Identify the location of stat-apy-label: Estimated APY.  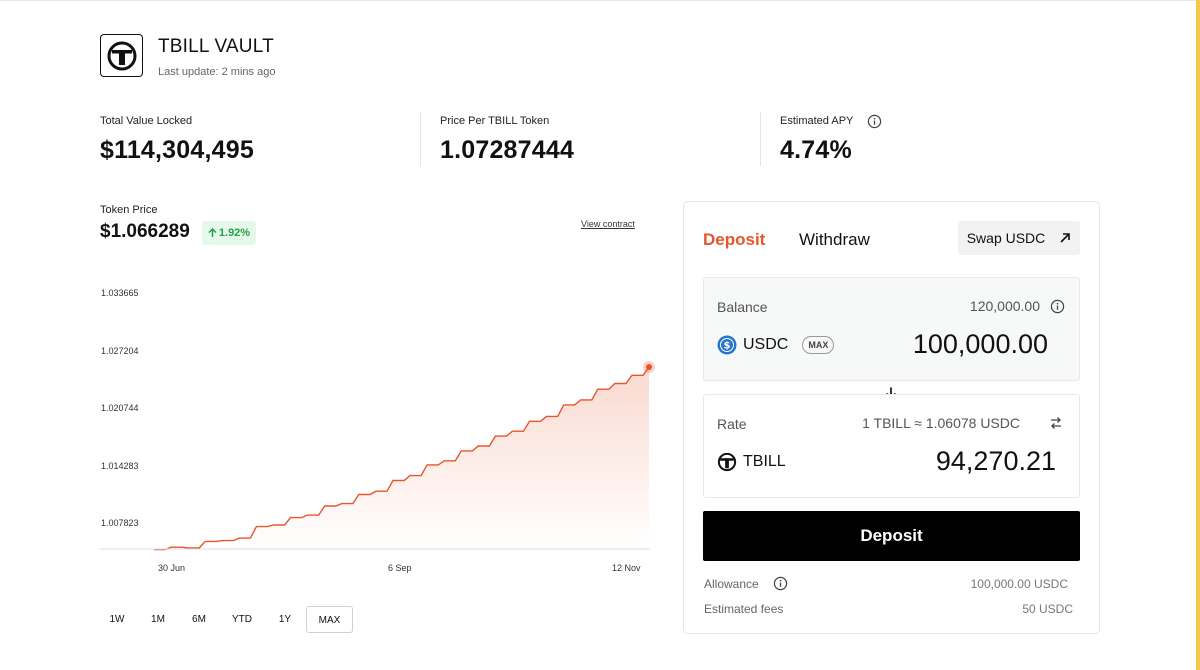
(817, 121).